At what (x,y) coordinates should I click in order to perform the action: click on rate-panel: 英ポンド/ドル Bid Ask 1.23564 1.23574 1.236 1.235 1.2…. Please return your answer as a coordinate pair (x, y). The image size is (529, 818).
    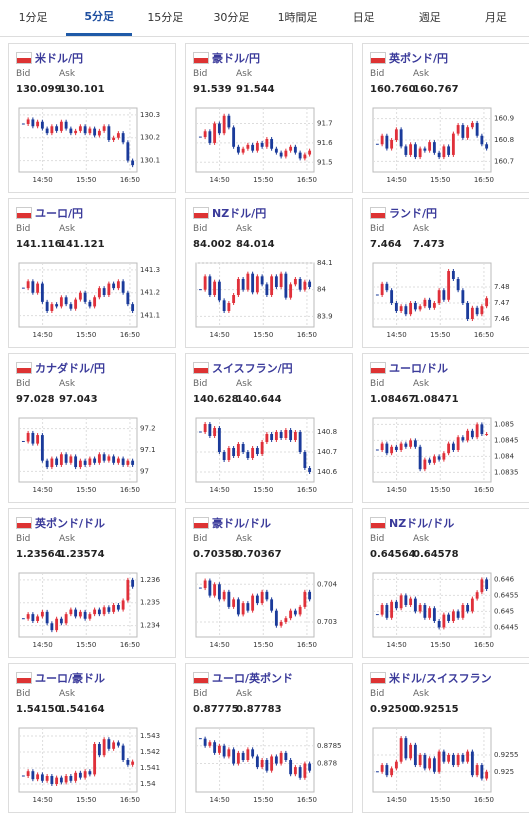
    Looking at the image, I should click on (92, 583).